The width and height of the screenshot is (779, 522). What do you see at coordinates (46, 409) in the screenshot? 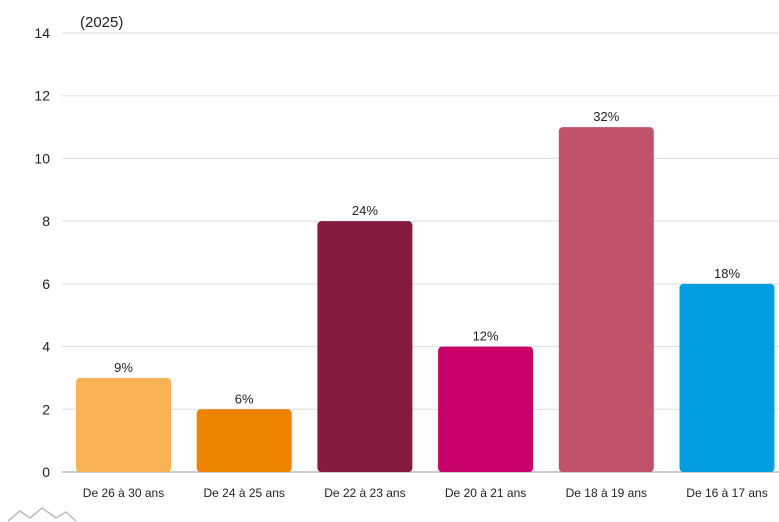
I see `y-tick-label: 2` at bounding box center [46, 409].